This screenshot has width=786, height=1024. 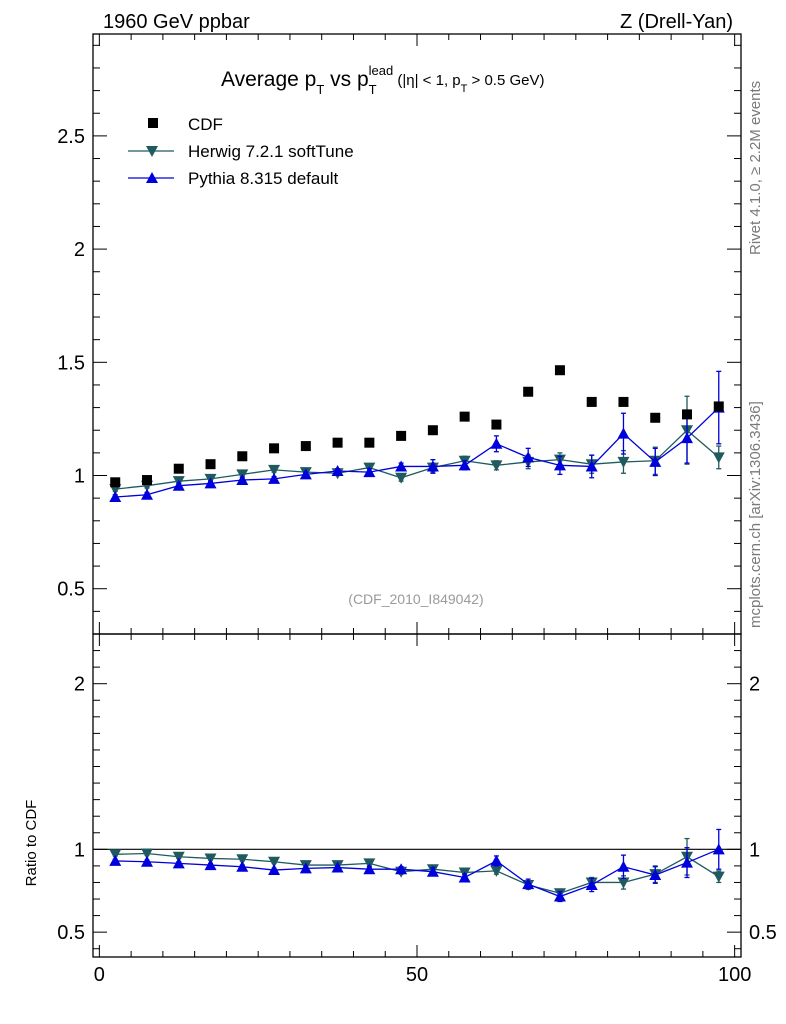 I want to click on ratio-y-tick-label: 2, so click(x=79, y=685).